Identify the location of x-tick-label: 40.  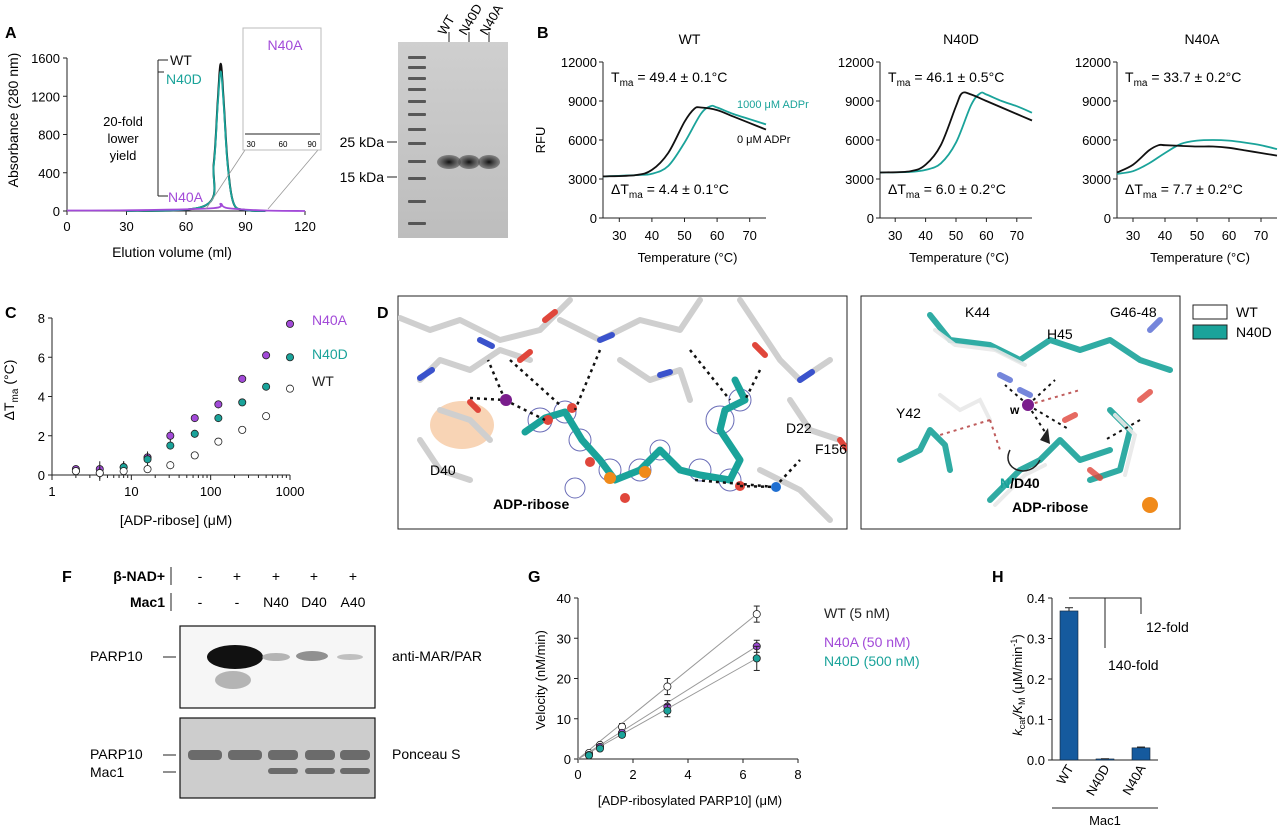
(652, 235).